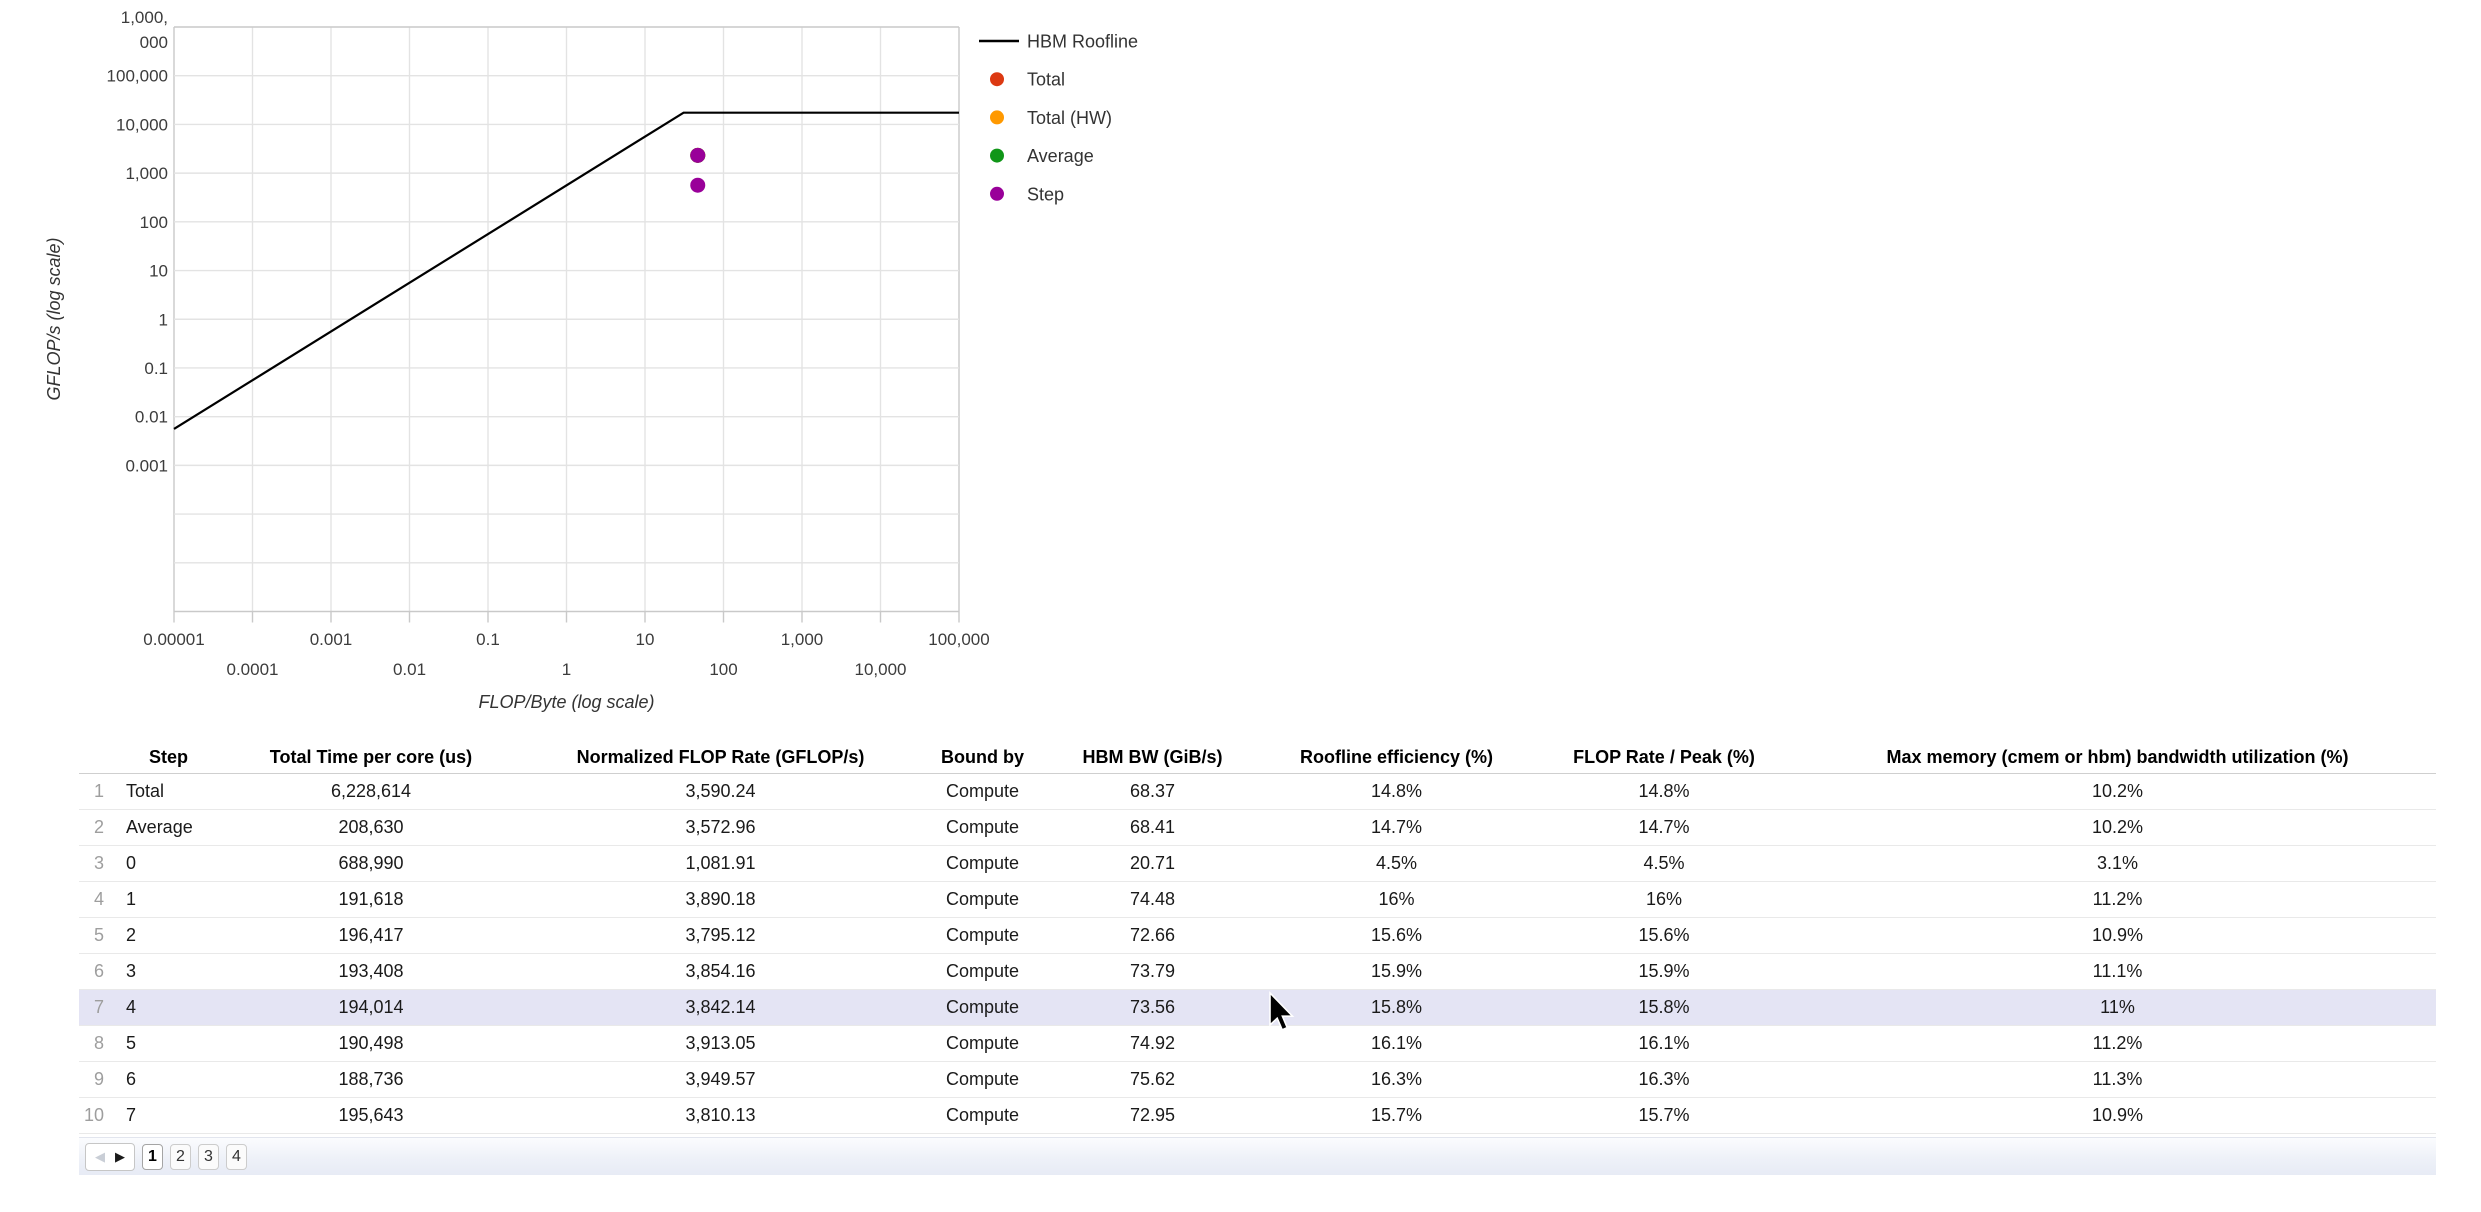 The image size is (2481, 1212). I want to click on svg-text: Step, so click(1045, 194).